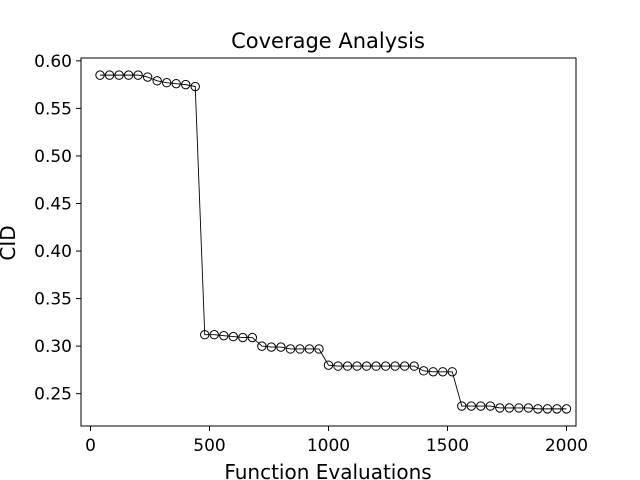  I want to click on y-tick-label: 0.50, so click(53, 157).